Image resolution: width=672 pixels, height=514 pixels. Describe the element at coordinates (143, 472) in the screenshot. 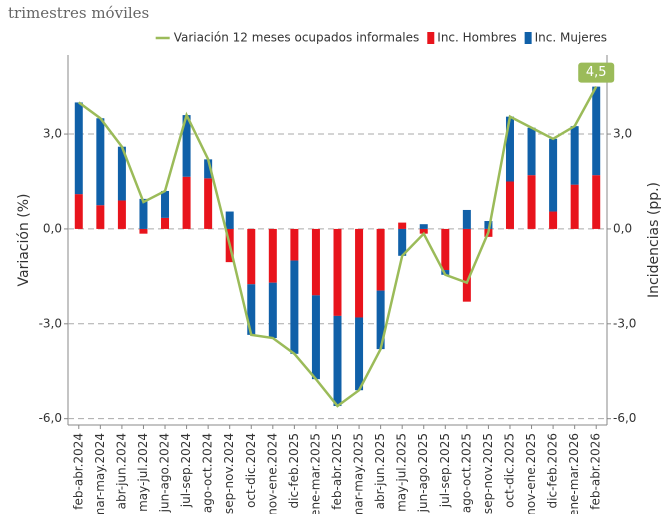

I see `x-tick-label: may-jul.2024` at that location.